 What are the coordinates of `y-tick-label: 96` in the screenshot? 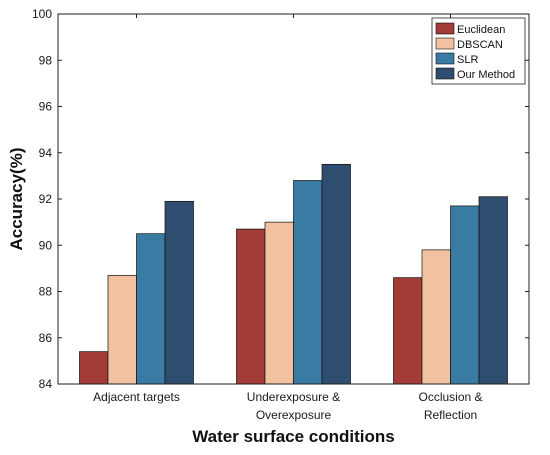 It's located at (46, 107).